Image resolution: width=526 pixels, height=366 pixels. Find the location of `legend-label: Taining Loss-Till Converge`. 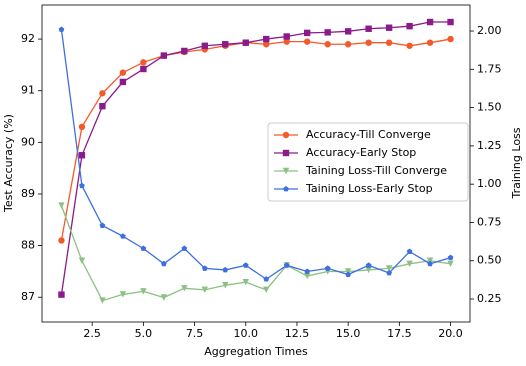

legend-label: Taining Loss-Till Converge is located at coordinates (376, 170).